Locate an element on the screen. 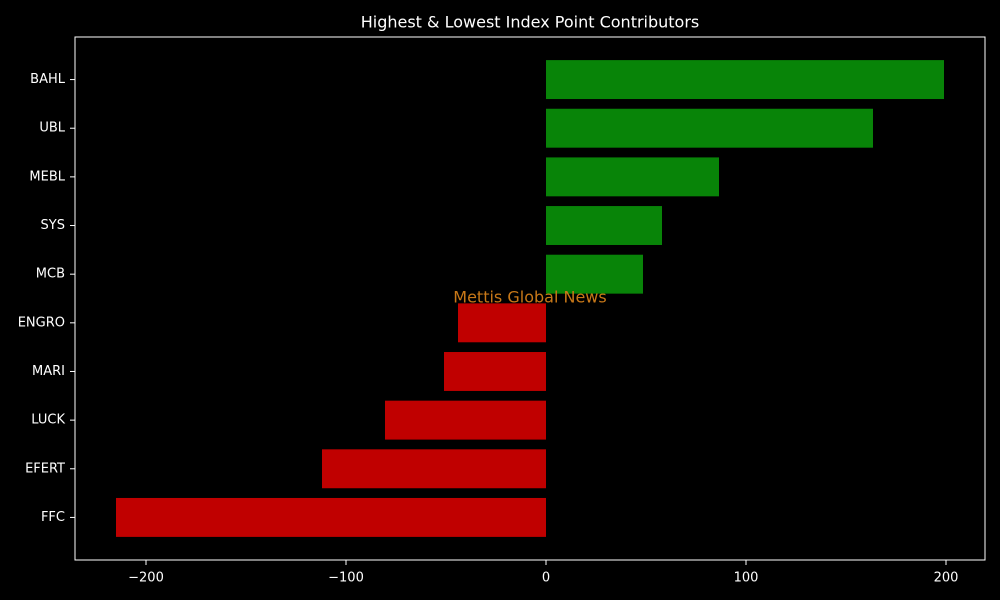  x-tick-label: −200 is located at coordinates (146, 578).